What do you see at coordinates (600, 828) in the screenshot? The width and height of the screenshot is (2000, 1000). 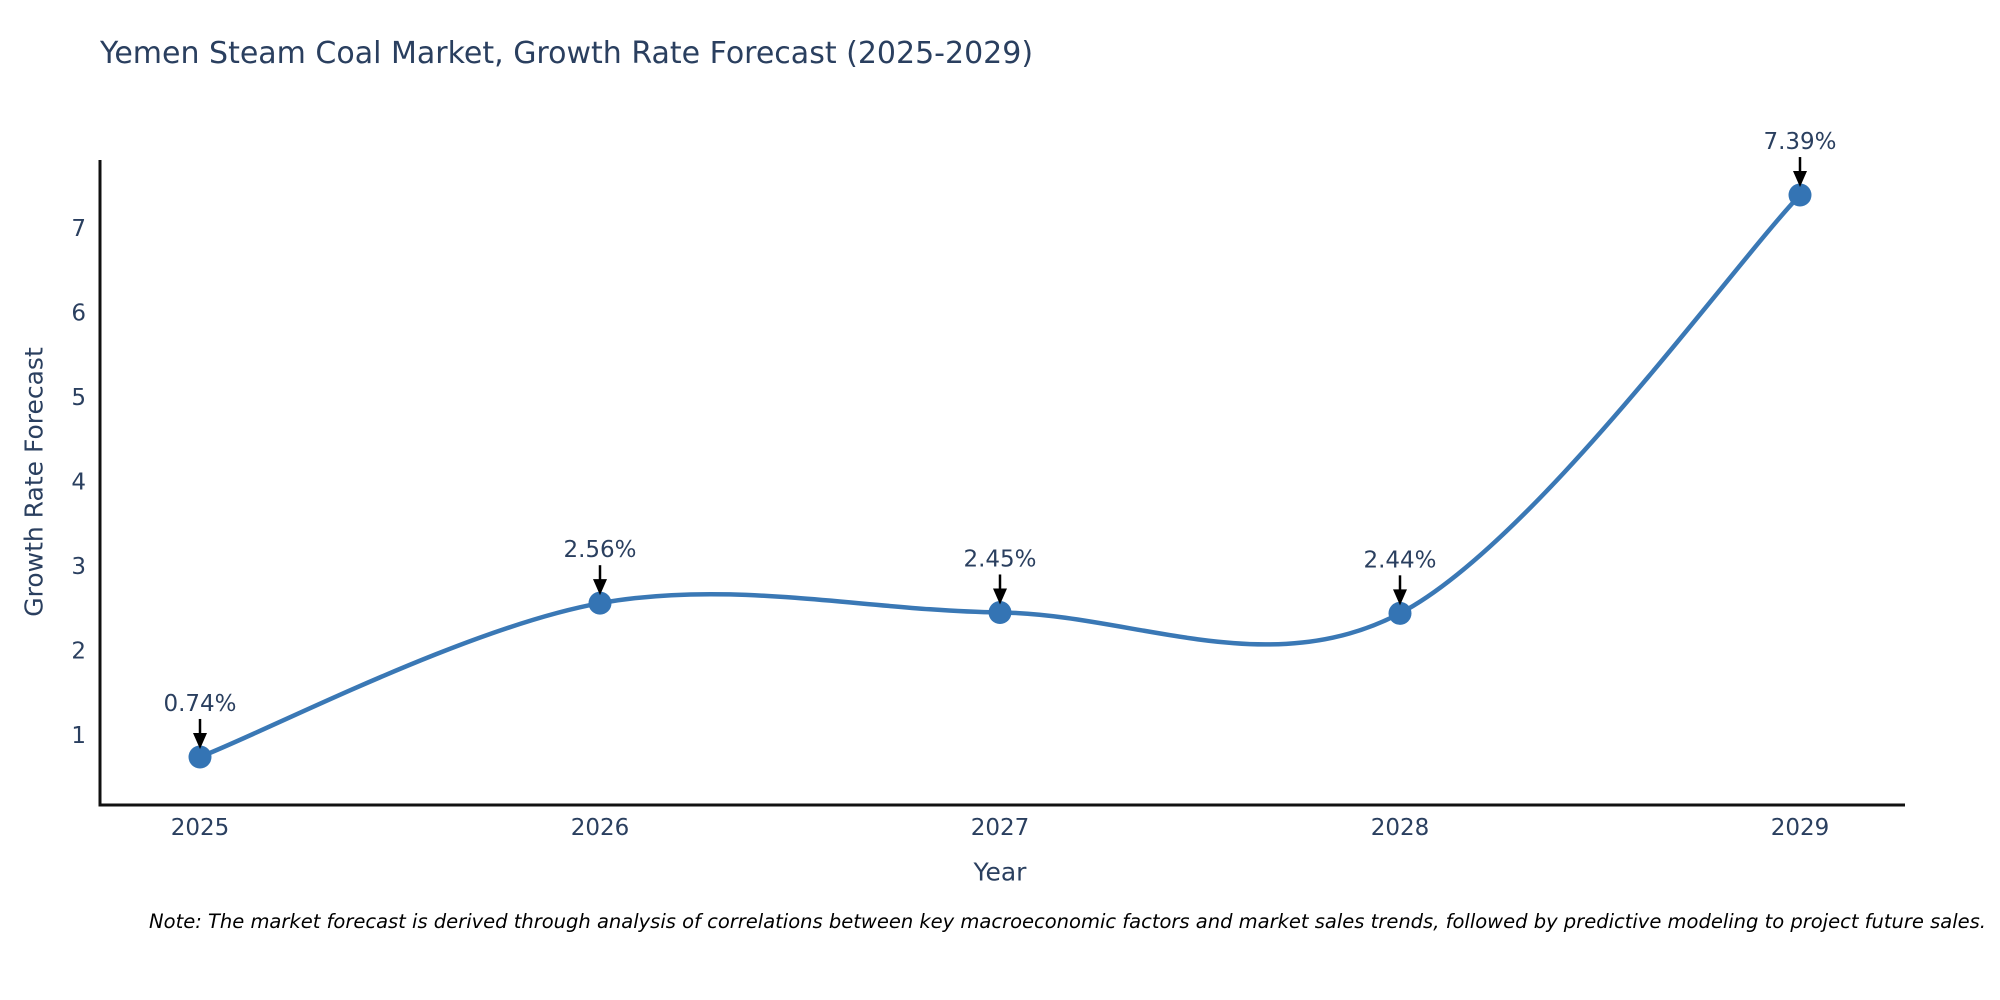 I see `x-tick-label: 2026` at bounding box center [600, 828].